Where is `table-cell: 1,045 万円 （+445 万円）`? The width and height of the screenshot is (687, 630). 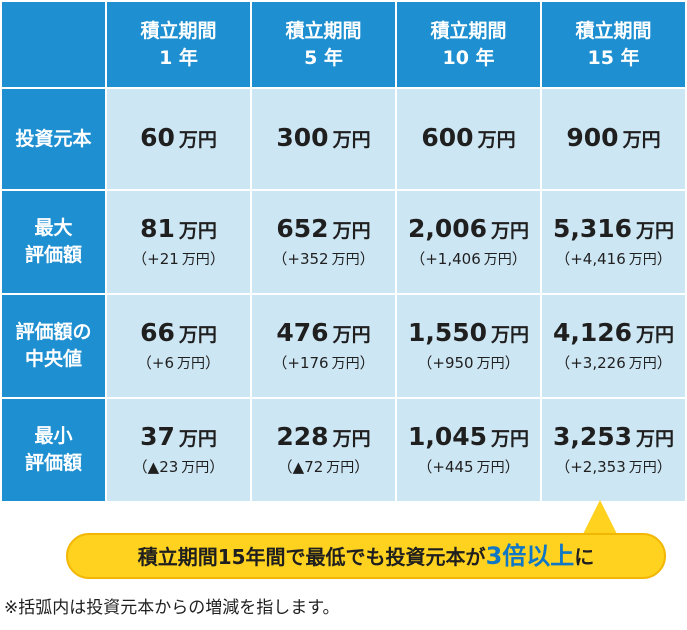
table-cell: 1,045 万円 （+445 万円） is located at coordinates (468, 450).